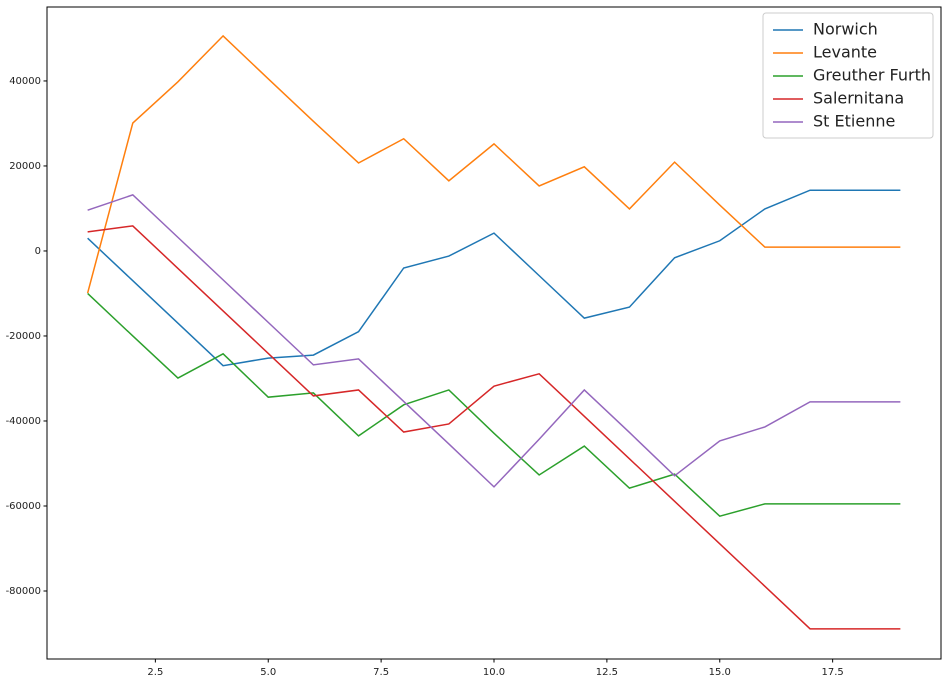 This screenshot has width=947, height=682. I want to click on y-tick-label: -80000, so click(23, 591).